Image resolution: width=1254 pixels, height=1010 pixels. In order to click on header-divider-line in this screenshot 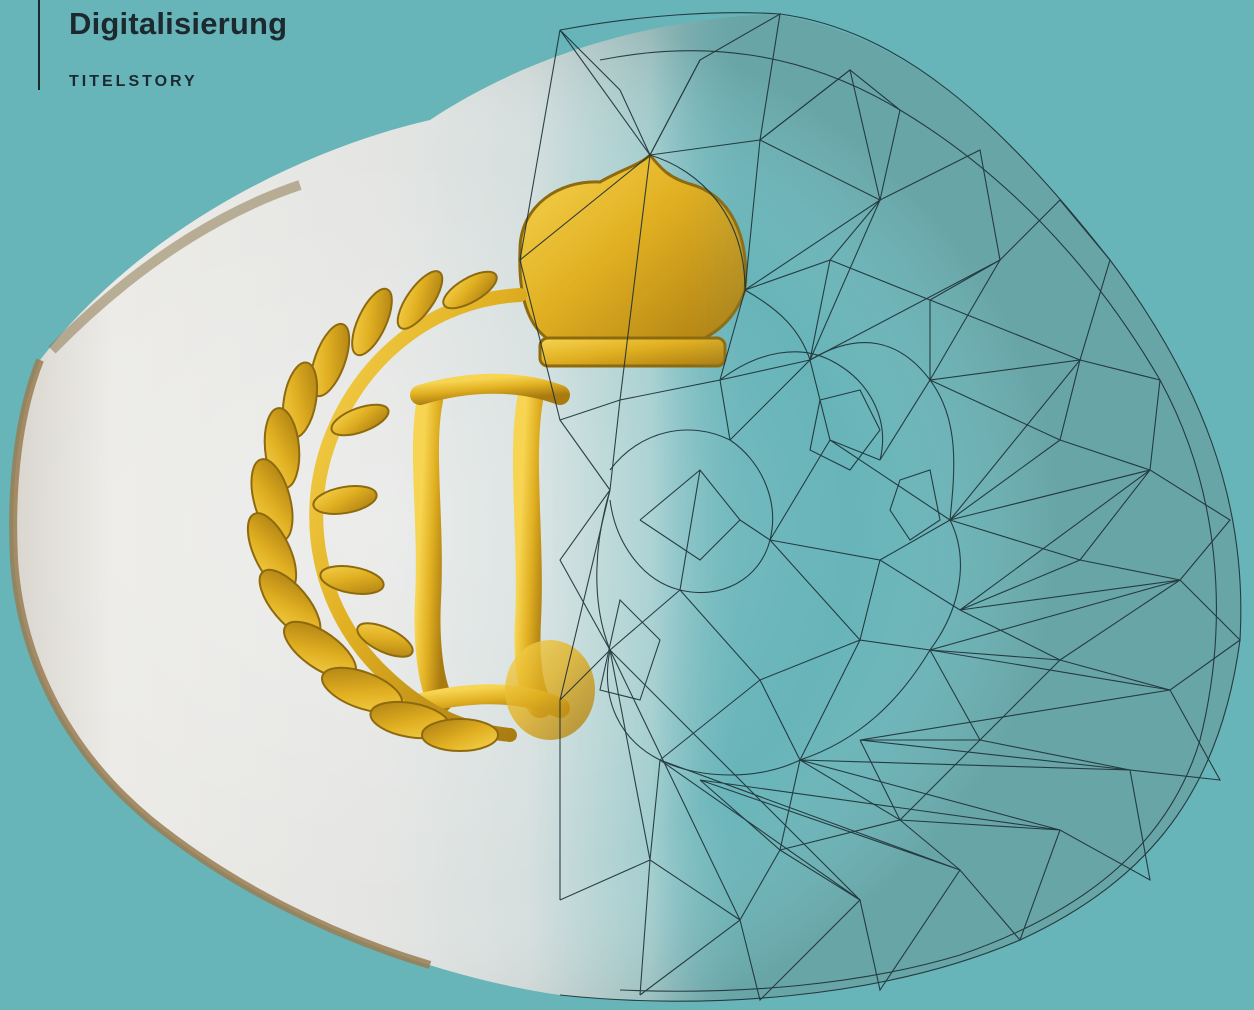, I will do `click(39, 45)`.